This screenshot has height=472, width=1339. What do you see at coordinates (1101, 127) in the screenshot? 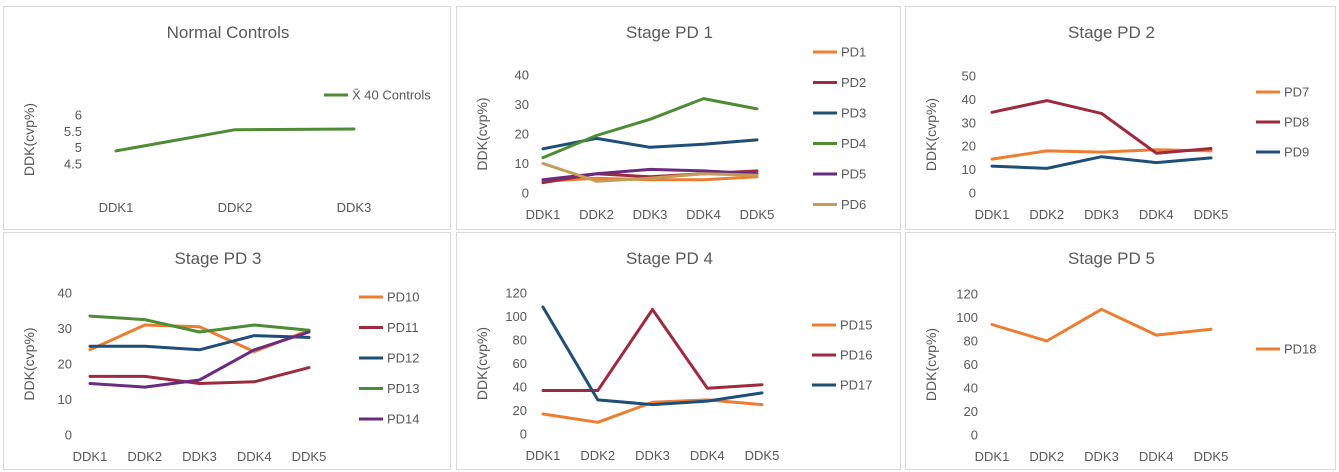
I see `series-line-pd8` at bounding box center [1101, 127].